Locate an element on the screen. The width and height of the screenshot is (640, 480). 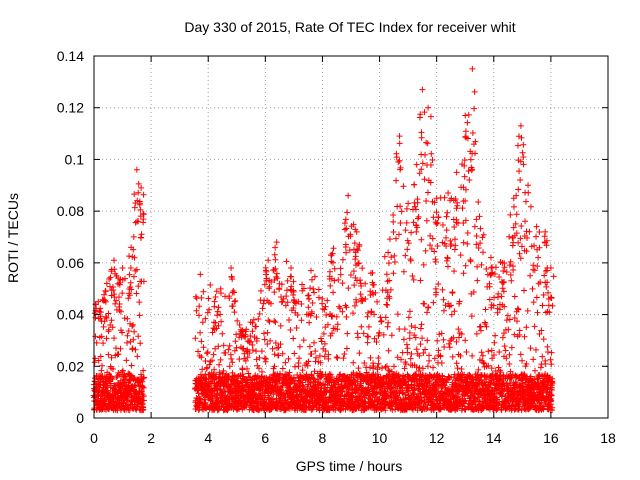
x-tick-label: 0 is located at coordinates (94, 438).